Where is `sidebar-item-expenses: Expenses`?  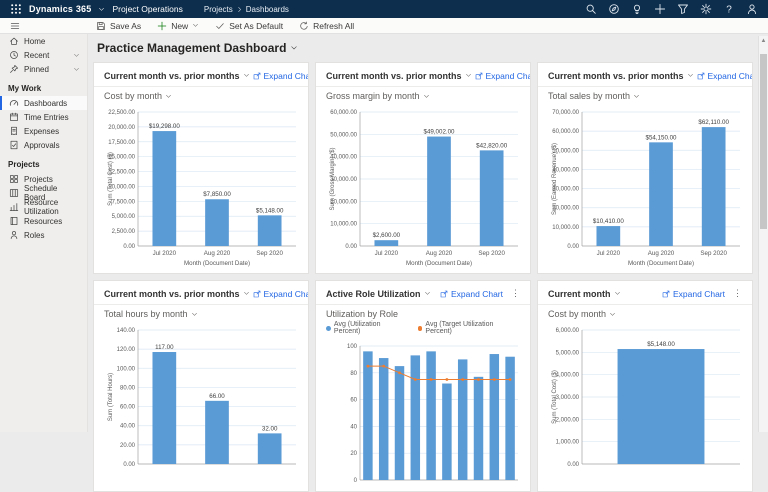 sidebar-item-expenses: Expenses is located at coordinates (43, 131).